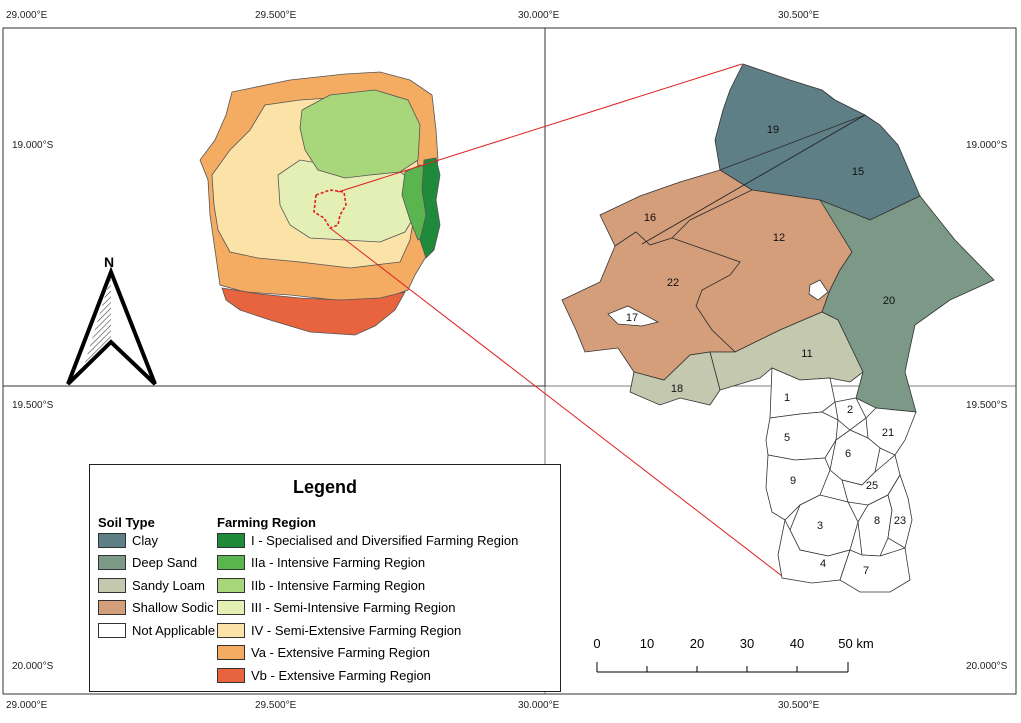  I want to click on scale-tick-label: 10, so click(647, 643).